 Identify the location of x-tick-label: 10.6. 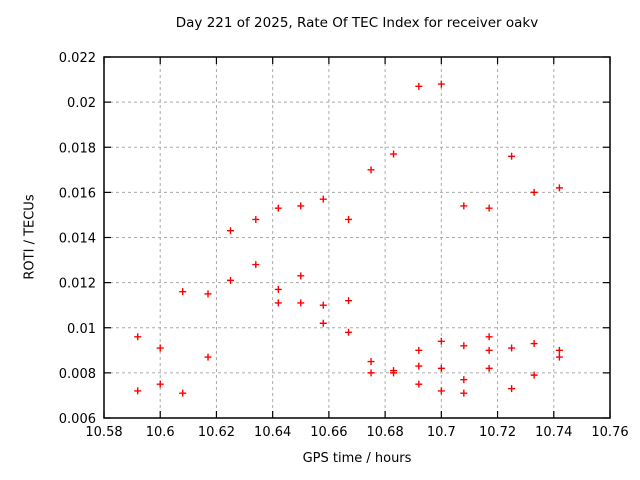
(160, 432).